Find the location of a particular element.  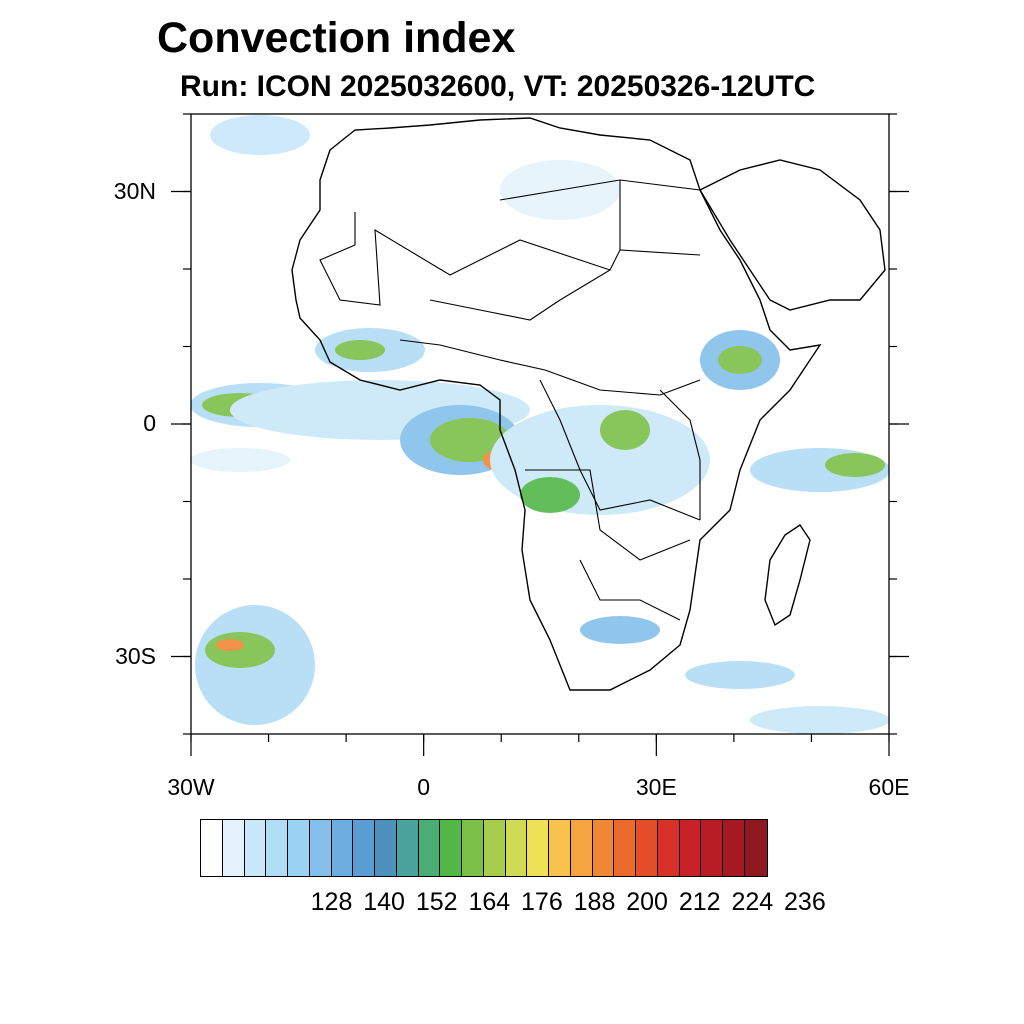

lat-tick-label: 30N is located at coordinates (134, 190).